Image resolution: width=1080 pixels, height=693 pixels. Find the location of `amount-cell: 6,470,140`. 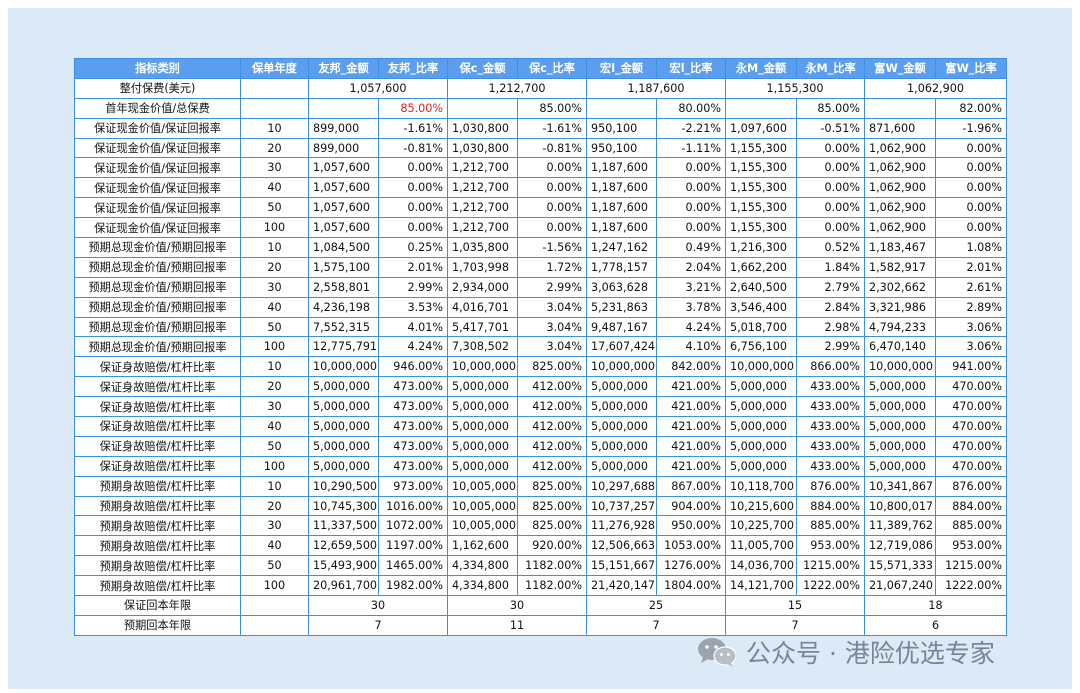

amount-cell: 6,470,140 is located at coordinates (900, 347).